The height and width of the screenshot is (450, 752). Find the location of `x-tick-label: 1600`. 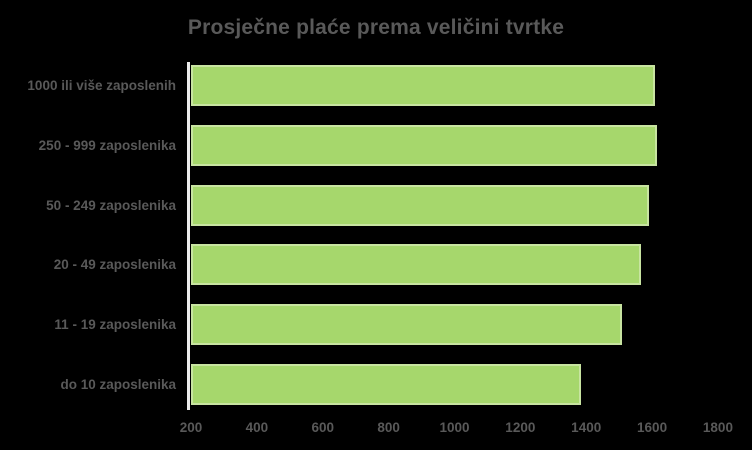

x-tick-label: 1600 is located at coordinates (652, 427).